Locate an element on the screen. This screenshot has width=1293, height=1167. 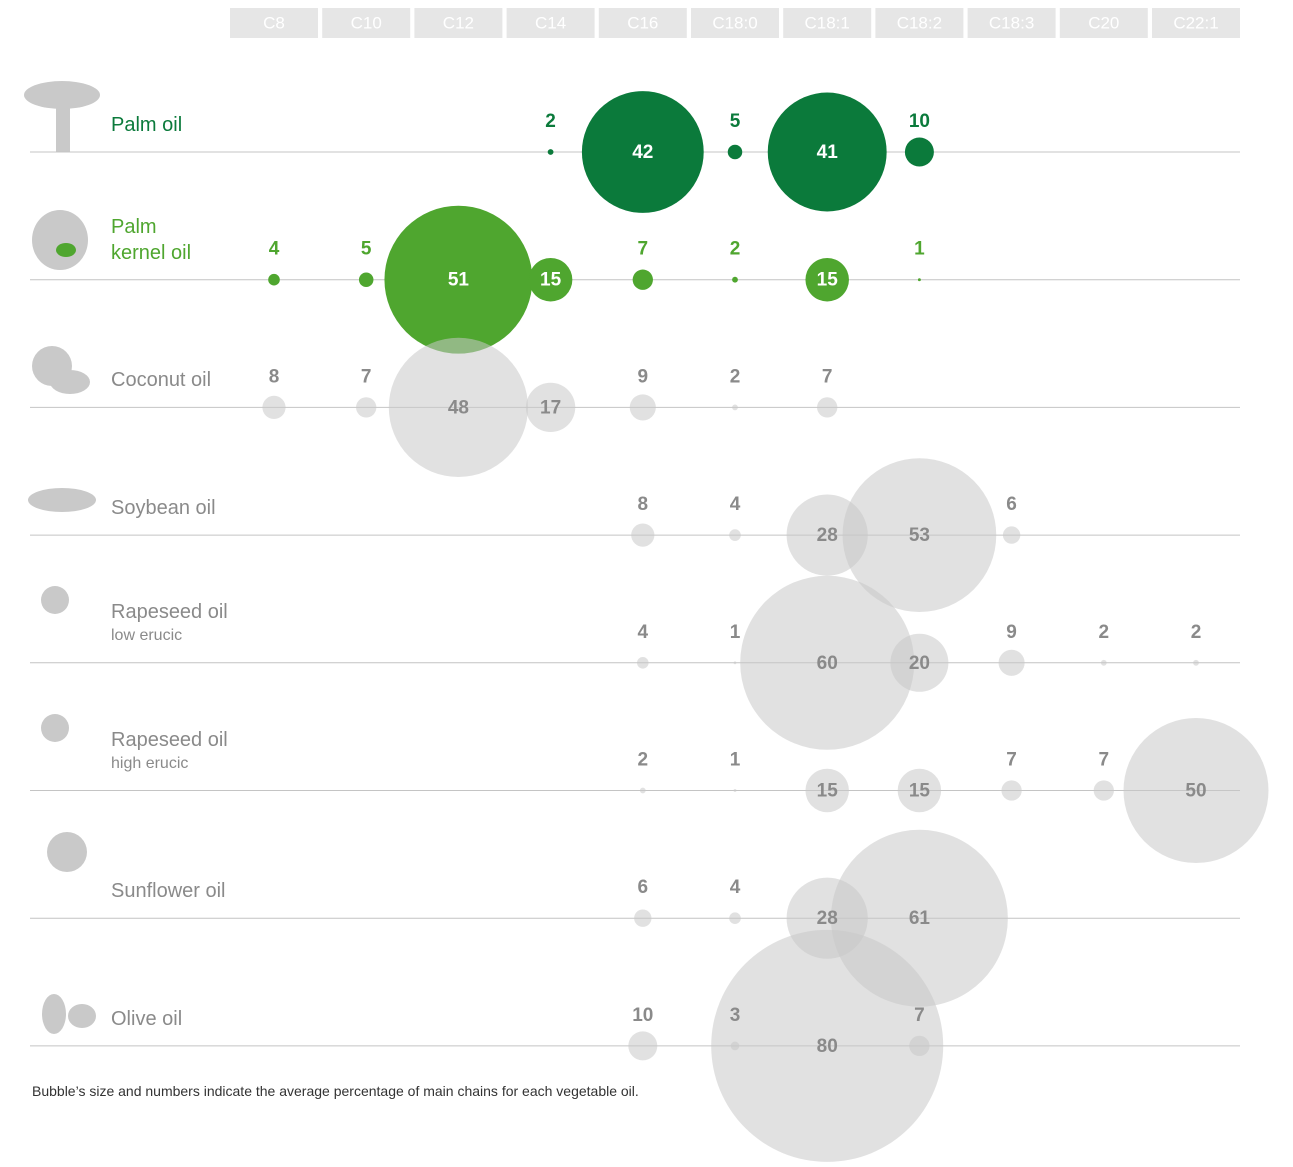
oil-name-text: Olive oil is located at coordinates (147, 1018).